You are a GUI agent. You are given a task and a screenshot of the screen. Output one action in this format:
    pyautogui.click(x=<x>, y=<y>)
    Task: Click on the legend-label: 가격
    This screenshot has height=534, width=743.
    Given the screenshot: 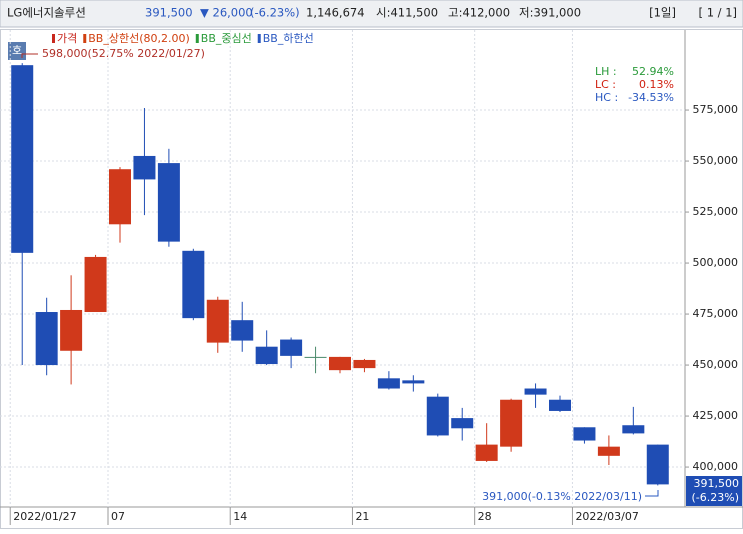 What is the action you would take?
    pyautogui.click(x=67, y=38)
    